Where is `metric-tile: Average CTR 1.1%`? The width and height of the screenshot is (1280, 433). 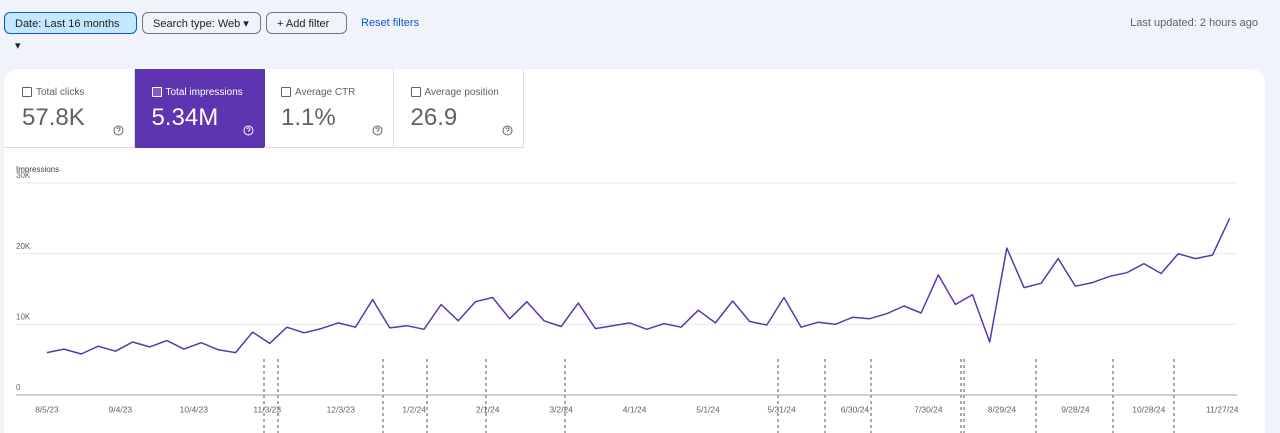 metric-tile: Average CTR 1.1% is located at coordinates (329, 108).